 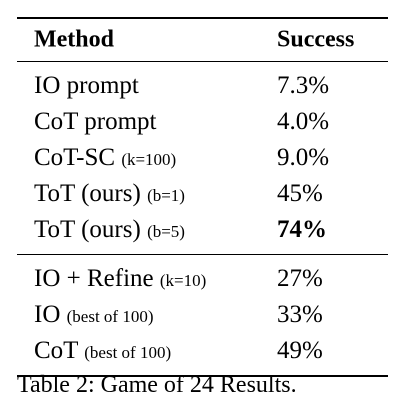 What do you see at coordinates (120, 278) in the screenshot?
I see `method-cell: IO + Refine (k=10)` at bounding box center [120, 278].